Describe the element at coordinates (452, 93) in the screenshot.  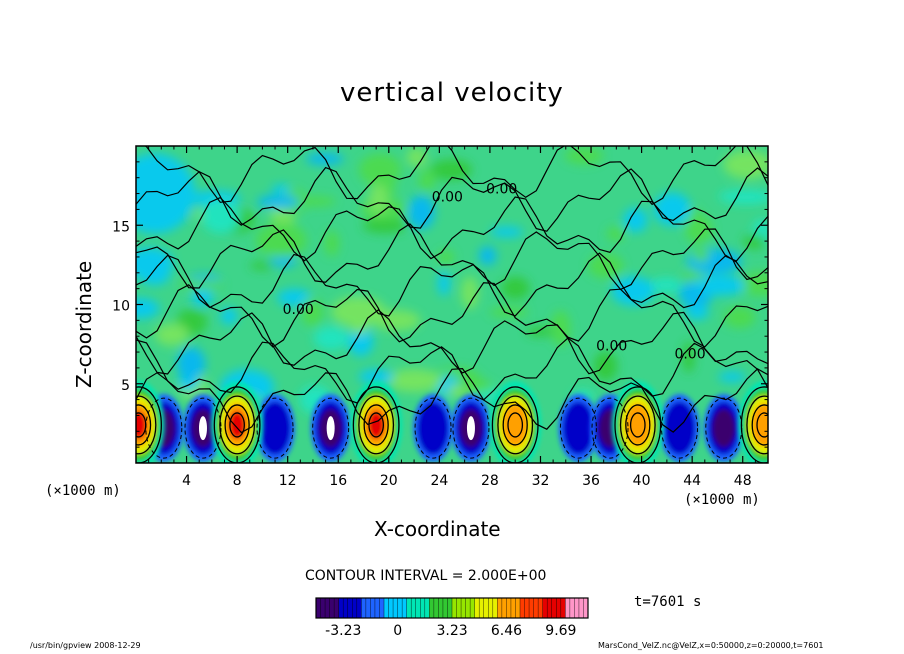
I see `chart-title: vertical velocity` at that location.